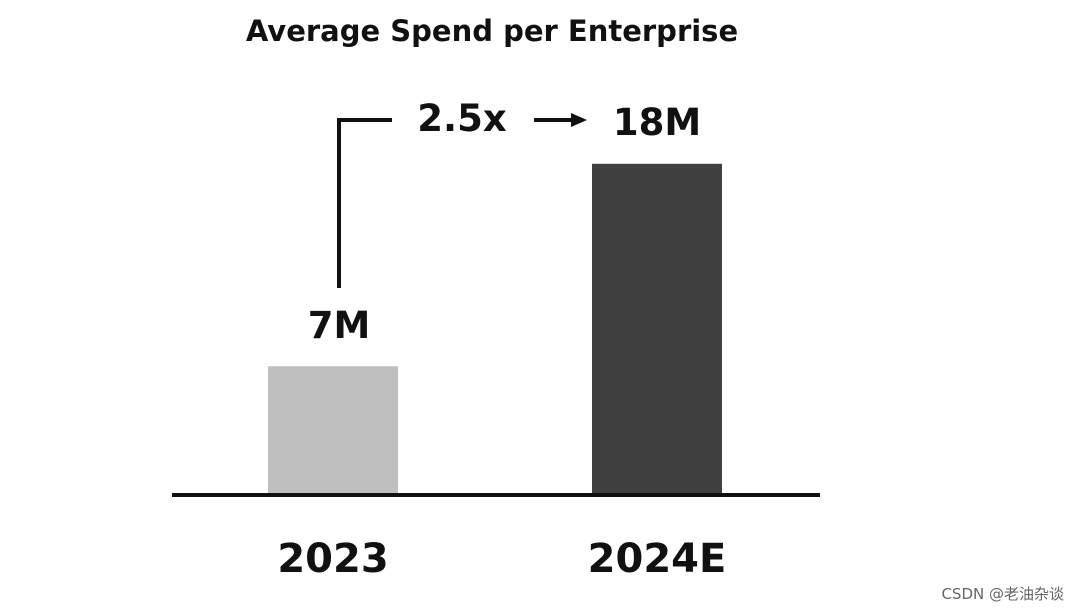 This screenshot has height=612, width=1080. What do you see at coordinates (462, 192) in the screenshot?
I see `growth-annotation: 2.5x` at bounding box center [462, 192].